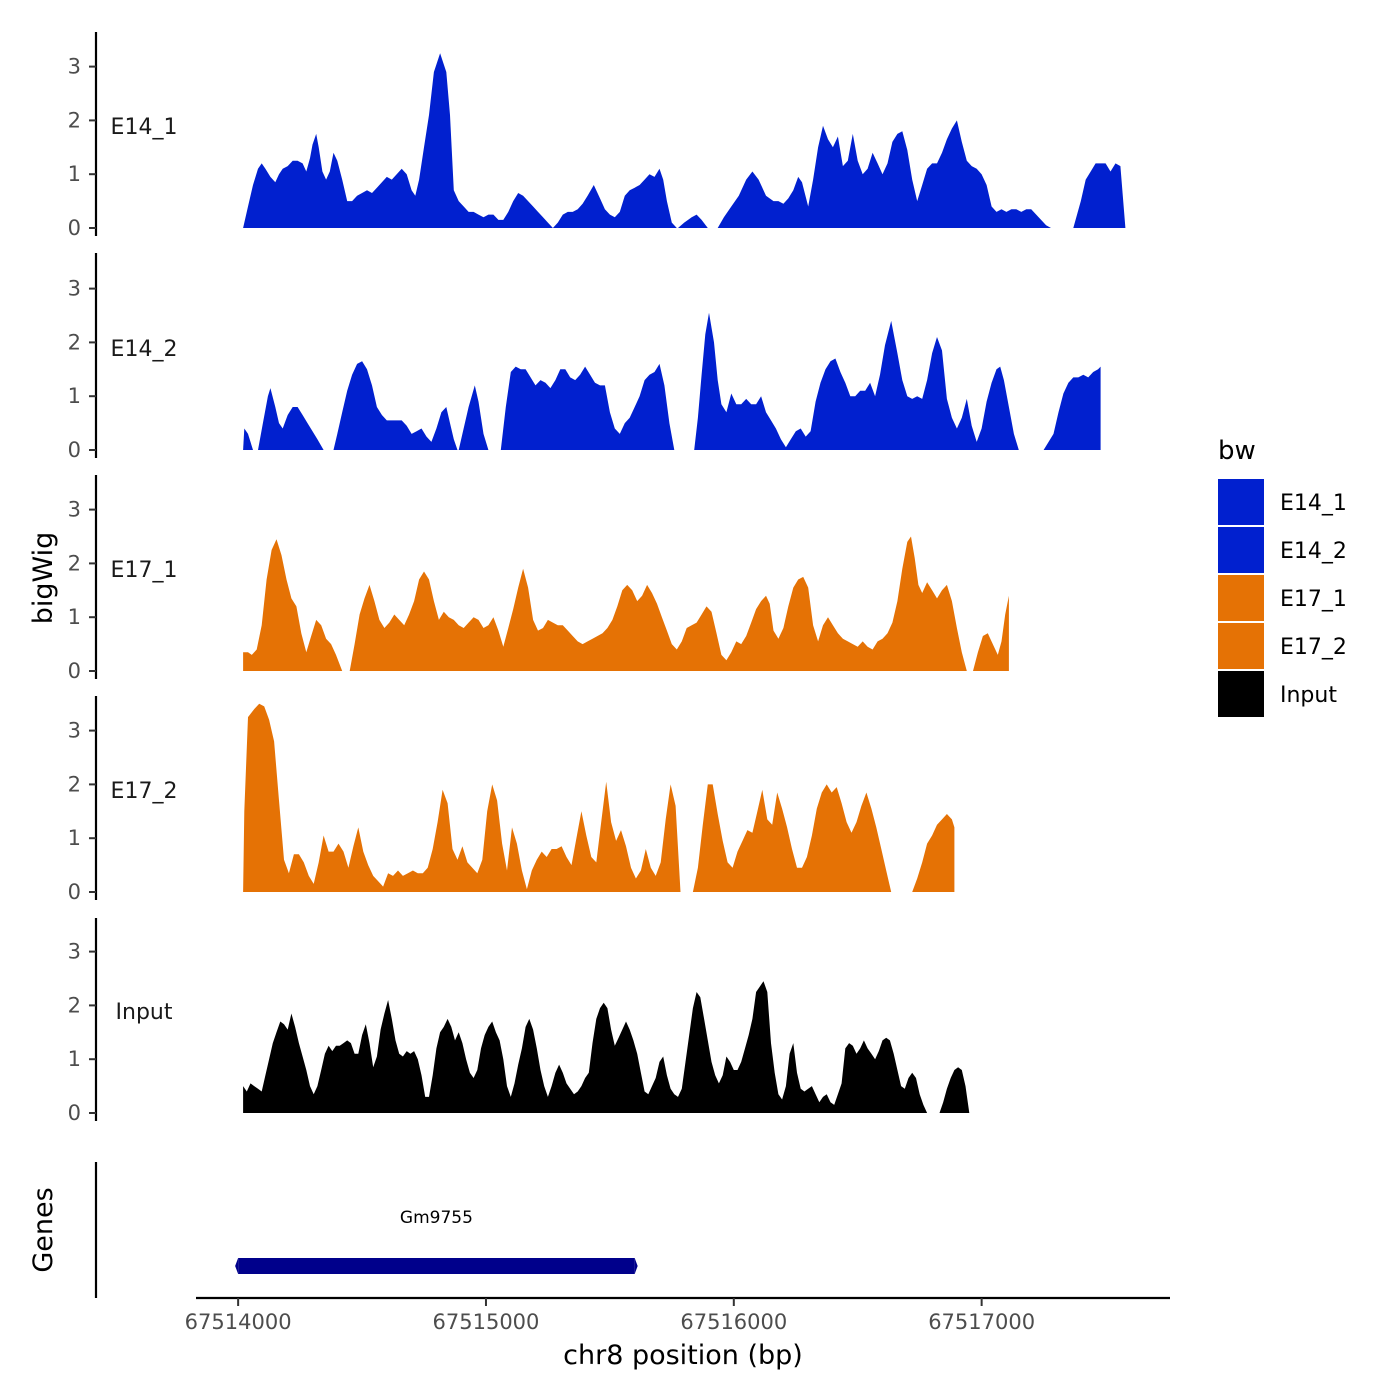 The image size is (1400, 1400). What do you see at coordinates (237, 1266) in the screenshot?
I see `gene-start-cap` at bounding box center [237, 1266].